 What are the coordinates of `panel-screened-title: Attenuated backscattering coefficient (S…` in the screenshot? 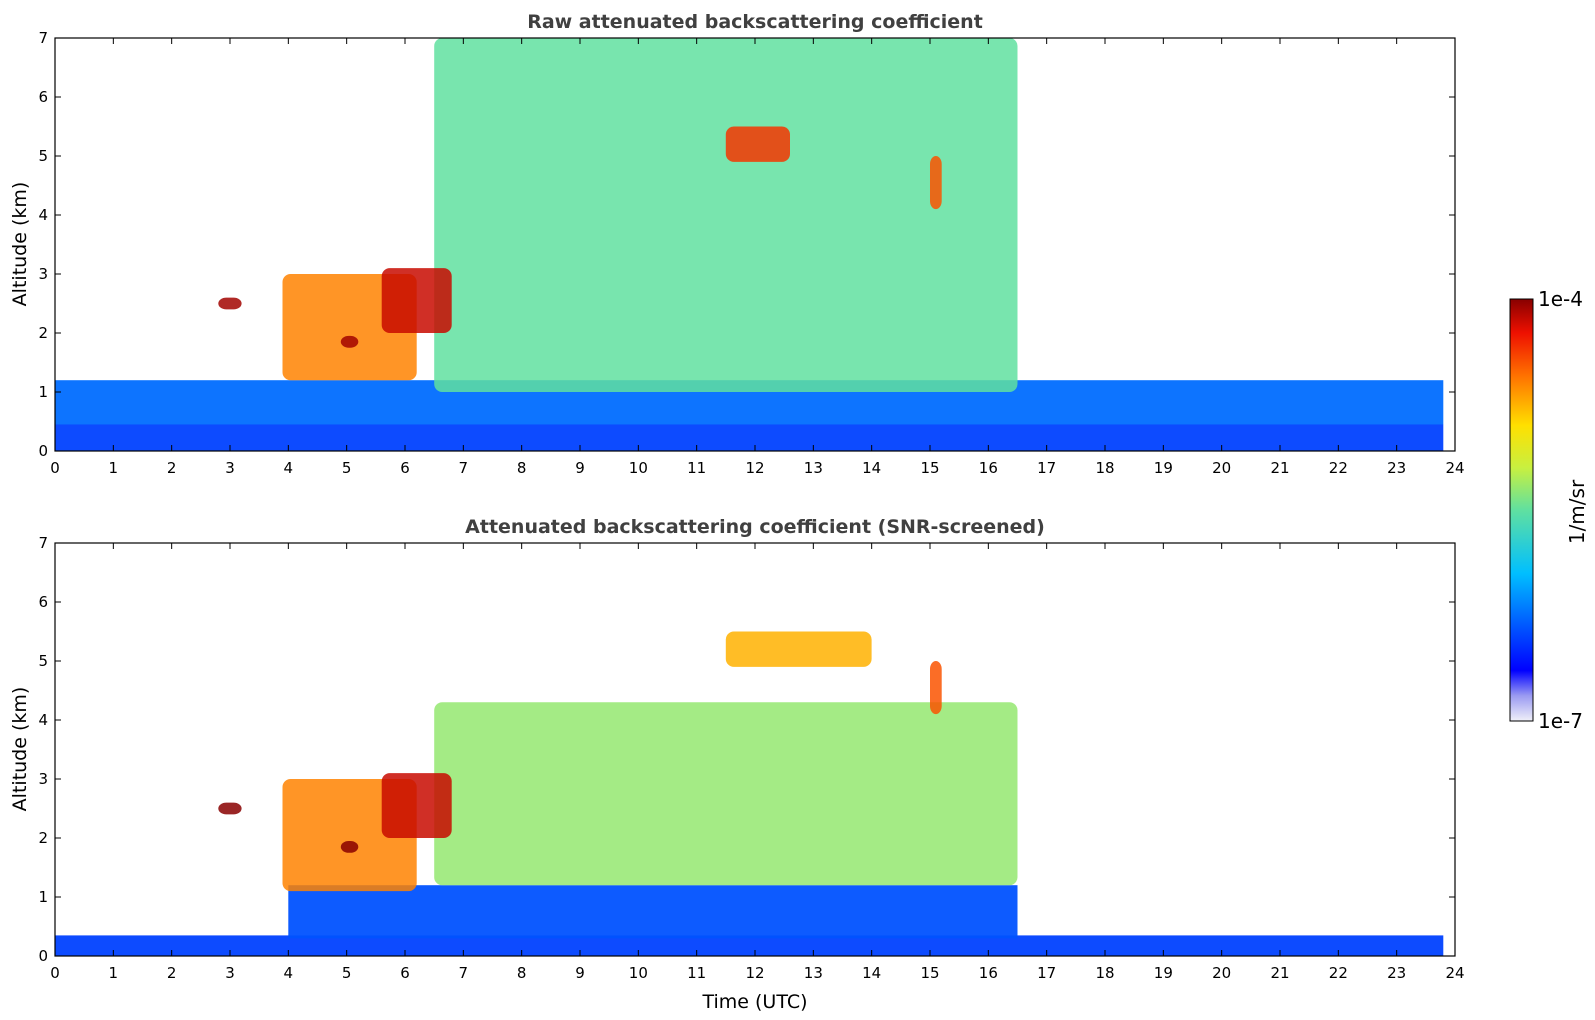 It's located at (755, 527).